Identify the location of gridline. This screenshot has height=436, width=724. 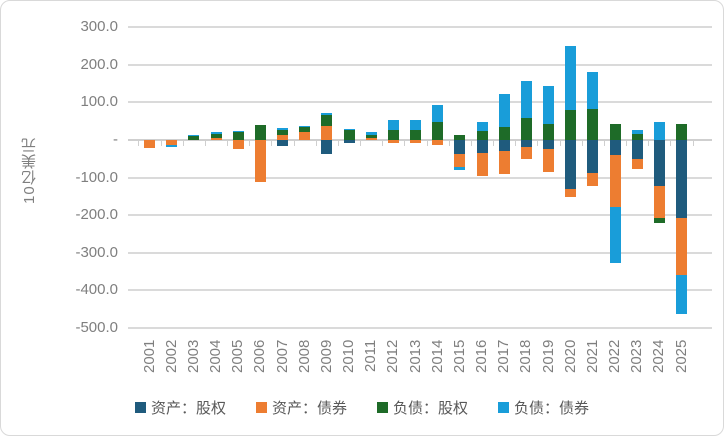
(420, 177).